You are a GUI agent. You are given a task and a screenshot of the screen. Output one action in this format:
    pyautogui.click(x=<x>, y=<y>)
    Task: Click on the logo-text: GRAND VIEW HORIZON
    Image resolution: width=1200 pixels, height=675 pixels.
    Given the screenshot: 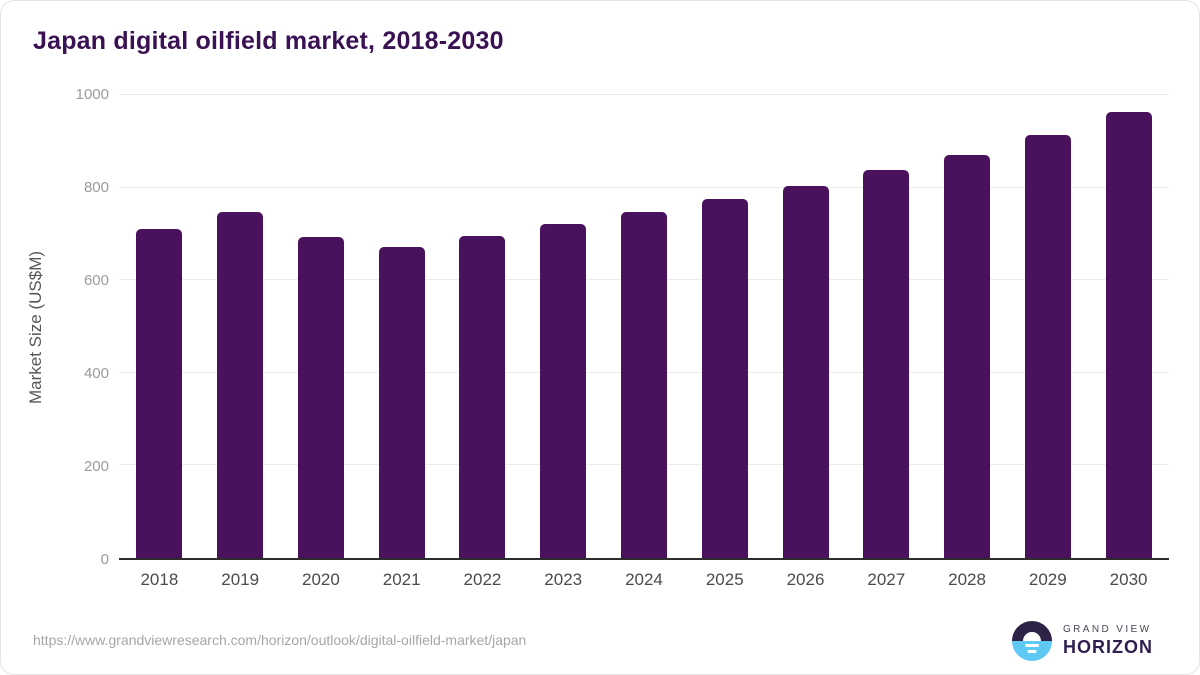 What is the action you would take?
    pyautogui.click(x=1108, y=641)
    